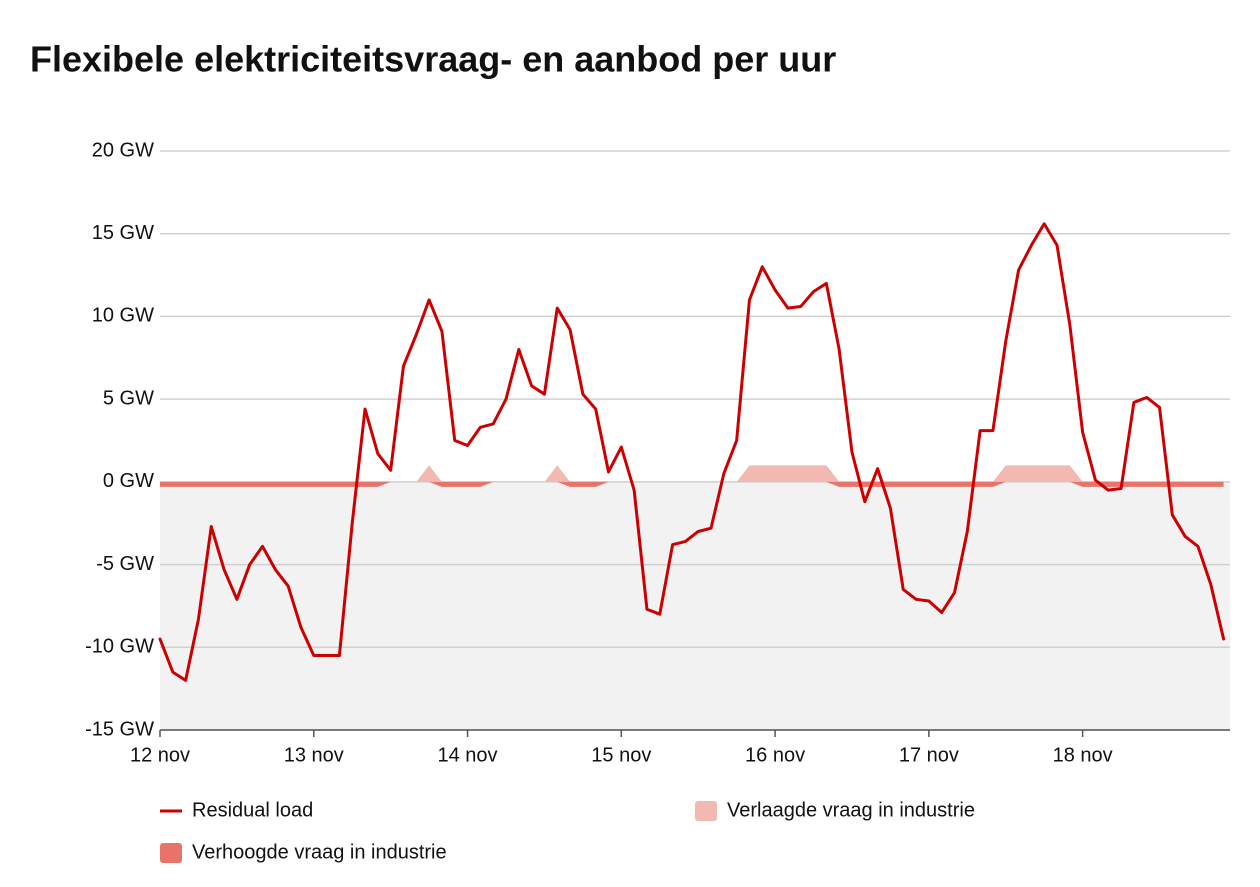 The width and height of the screenshot is (1260, 887). What do you see at coordinates (1083, 755) in the screenshot?
I see `x-tick-label: 18 nov` at bounding box center [1083, 755].